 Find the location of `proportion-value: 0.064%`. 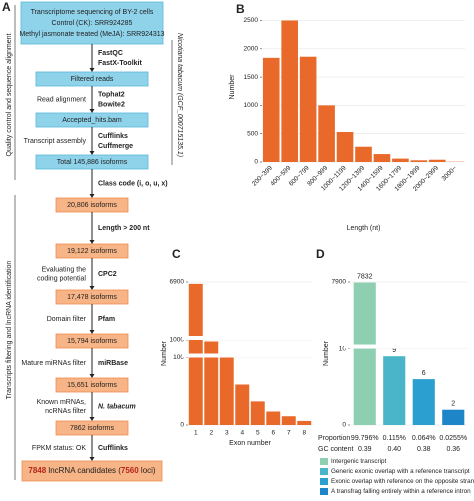

proportion-value: 0.064% is located at coordinates (424, 438).